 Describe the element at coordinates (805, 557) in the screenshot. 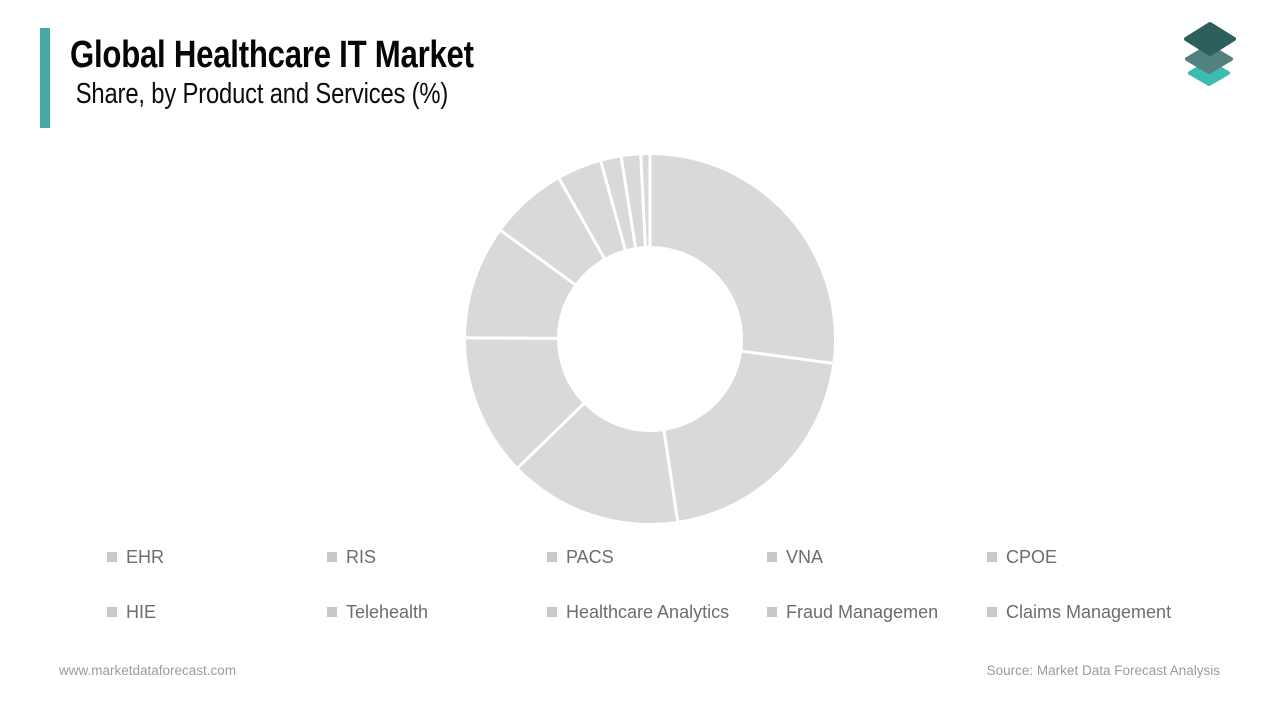

I see `legend-label: VNA` at that location.